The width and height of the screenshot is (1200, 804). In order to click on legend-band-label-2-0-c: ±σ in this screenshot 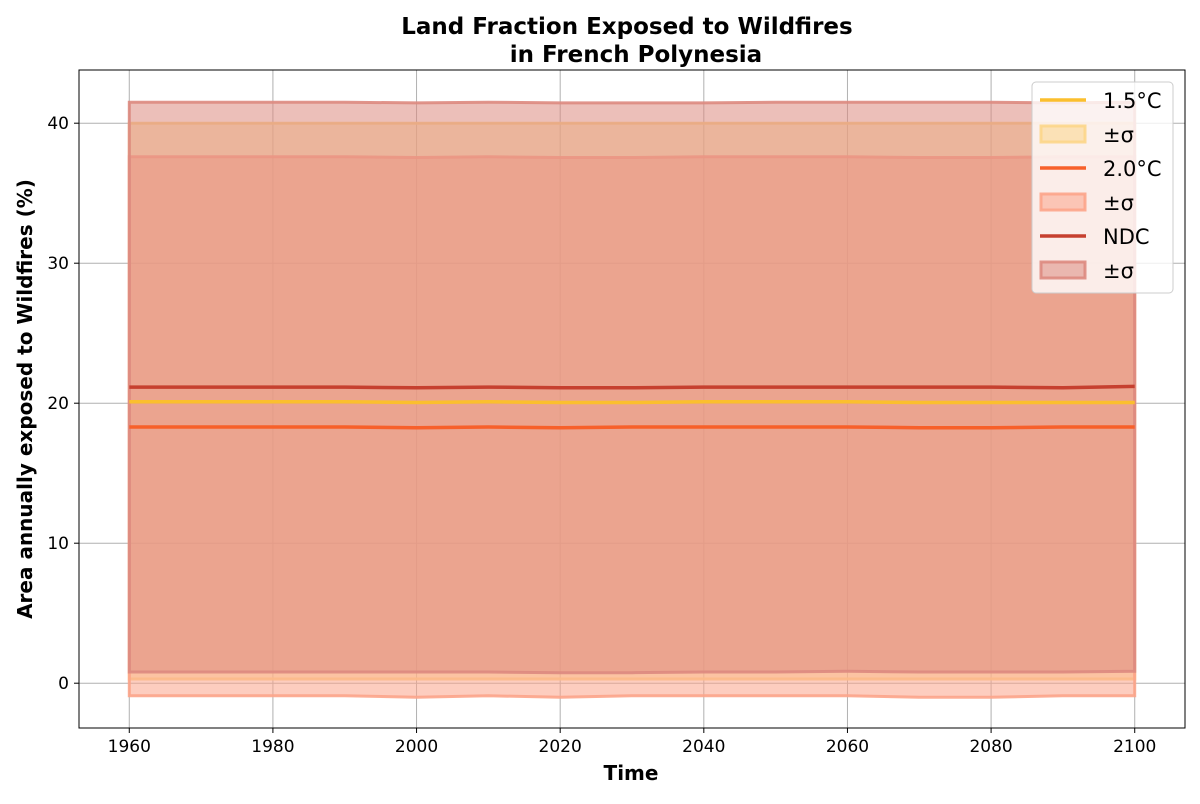, I will do `click(1118, 203)`.